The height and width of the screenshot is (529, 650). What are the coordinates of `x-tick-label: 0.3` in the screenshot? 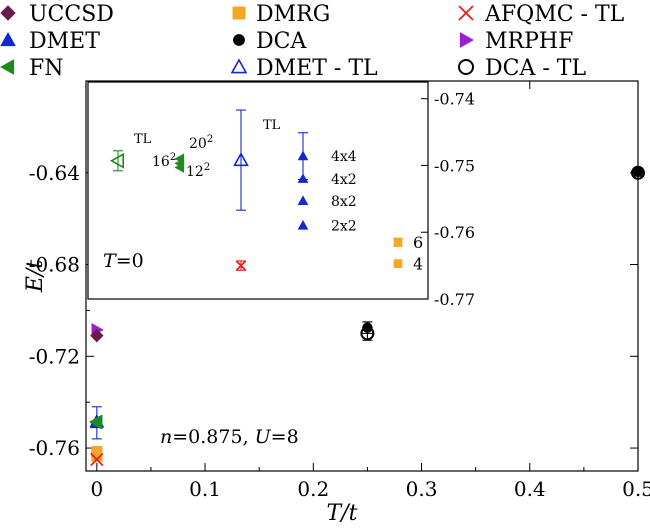 It's located at (422, 489).